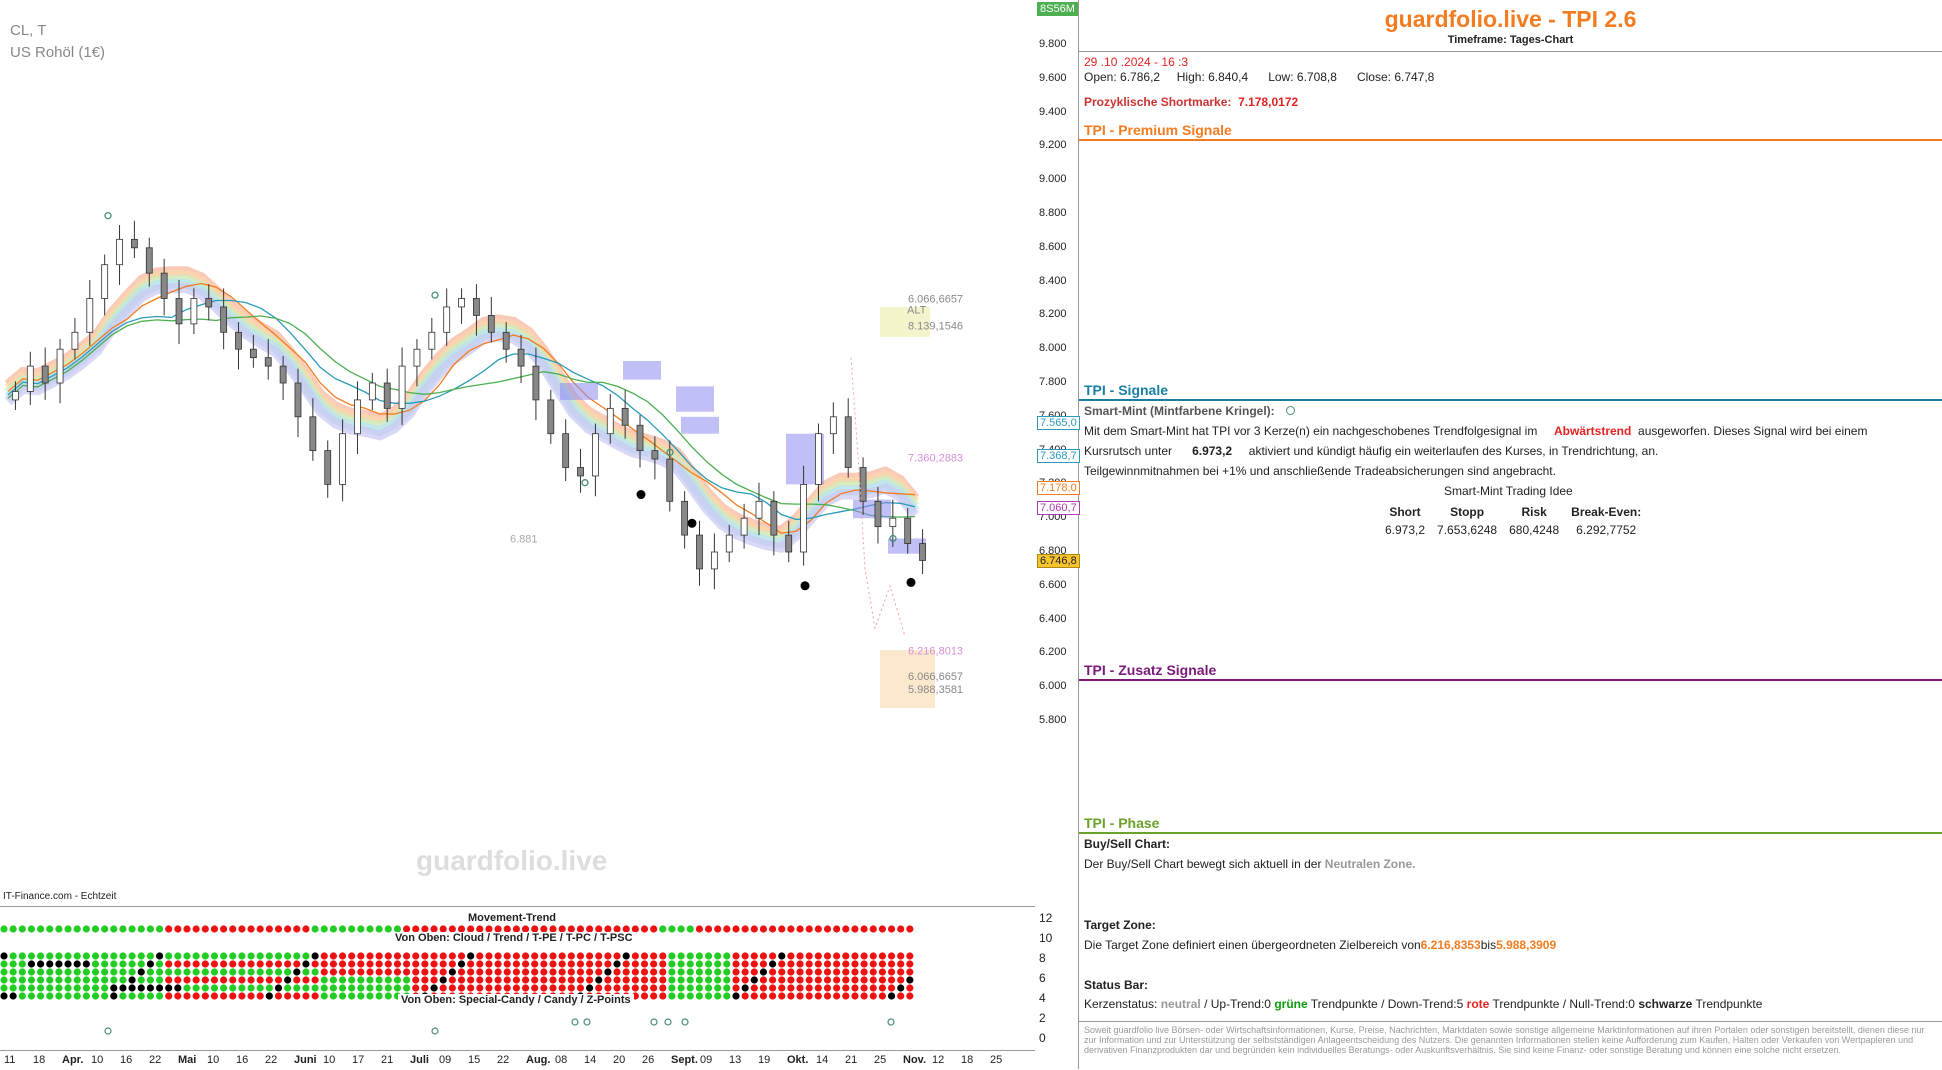  Describe the element at coordinates (457, 980) in the screenshot. I see `indicator-dots-svg` at that location.